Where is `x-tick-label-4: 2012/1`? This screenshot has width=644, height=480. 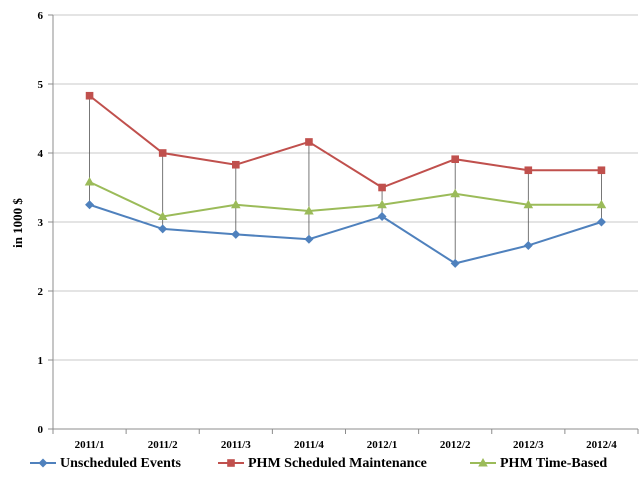 x-tick-label-4: 2012/1 is located at coordinates (382, 445).